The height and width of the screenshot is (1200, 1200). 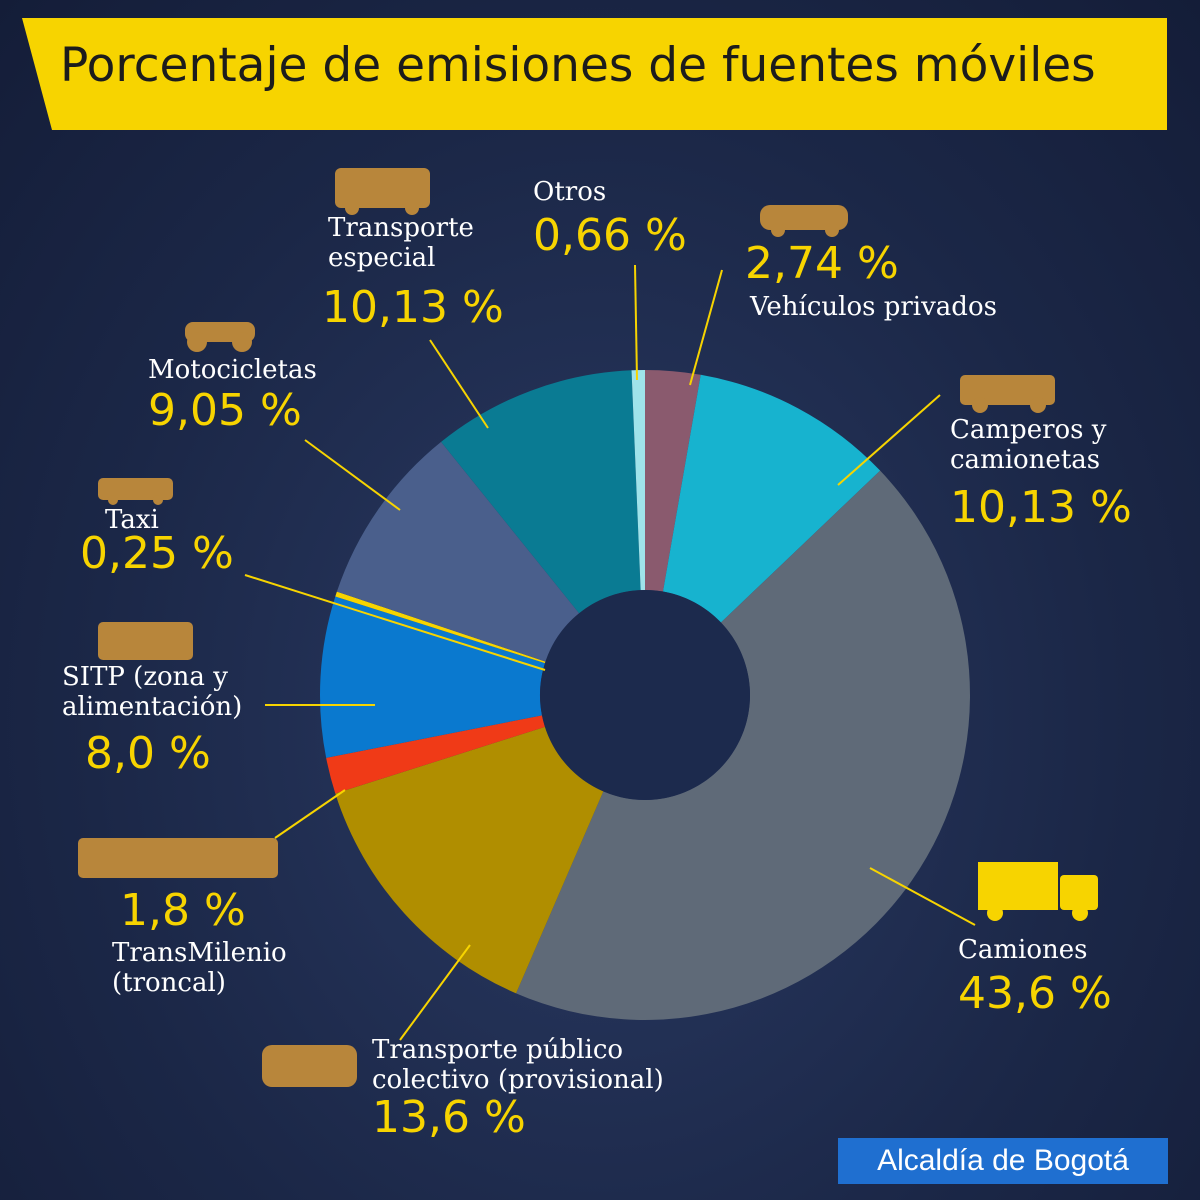 I want to click on value-label: 8,0 %, so click(x=148, y=753).